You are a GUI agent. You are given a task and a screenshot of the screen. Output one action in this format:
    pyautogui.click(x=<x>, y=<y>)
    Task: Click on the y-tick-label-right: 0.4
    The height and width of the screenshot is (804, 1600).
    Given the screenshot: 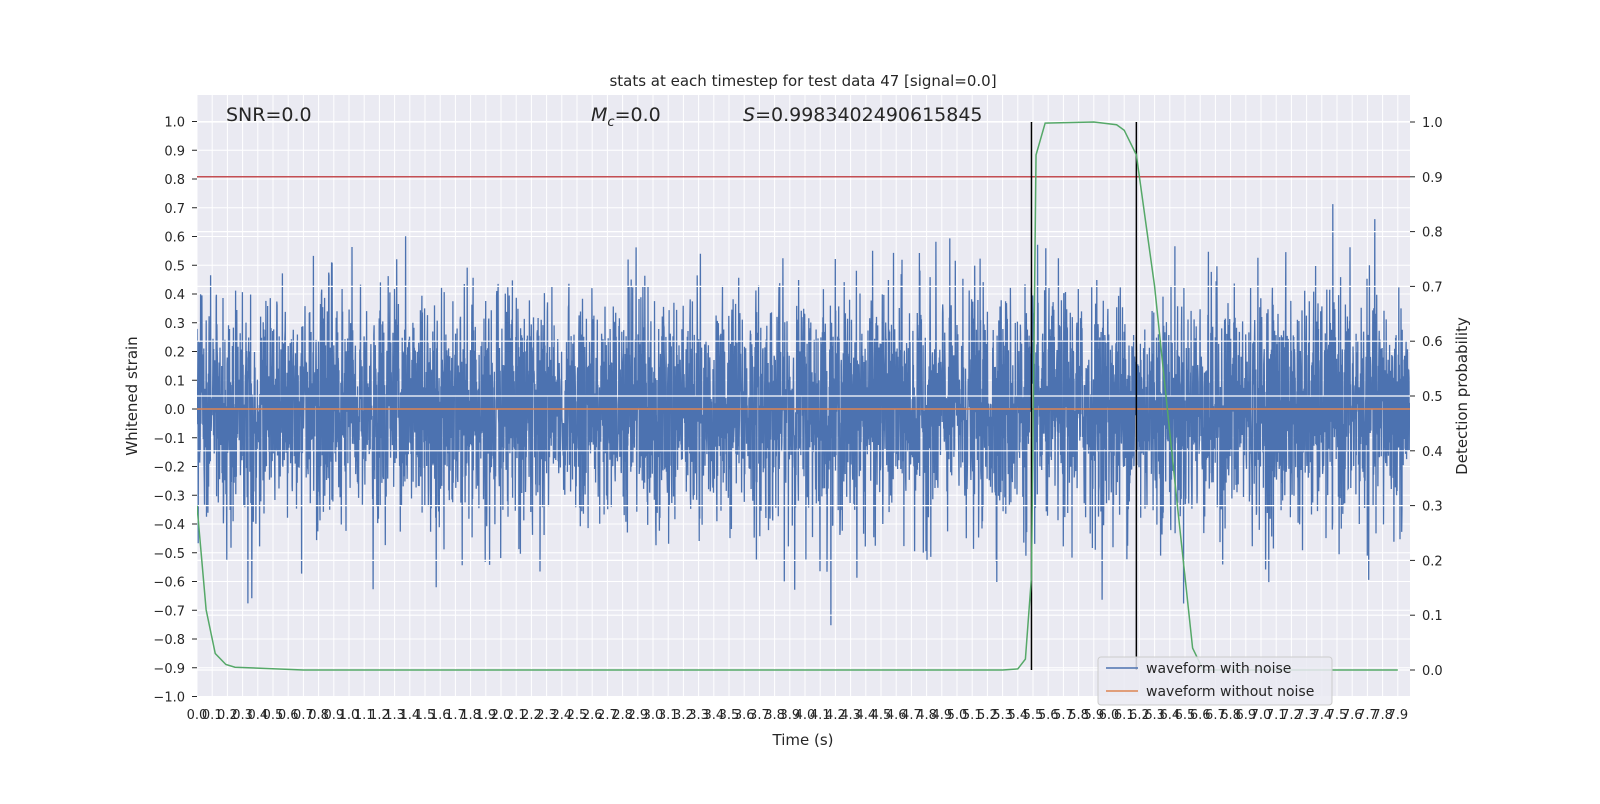 What is the action you would take?
    pyautogui.click(x=1432, y=452)
    